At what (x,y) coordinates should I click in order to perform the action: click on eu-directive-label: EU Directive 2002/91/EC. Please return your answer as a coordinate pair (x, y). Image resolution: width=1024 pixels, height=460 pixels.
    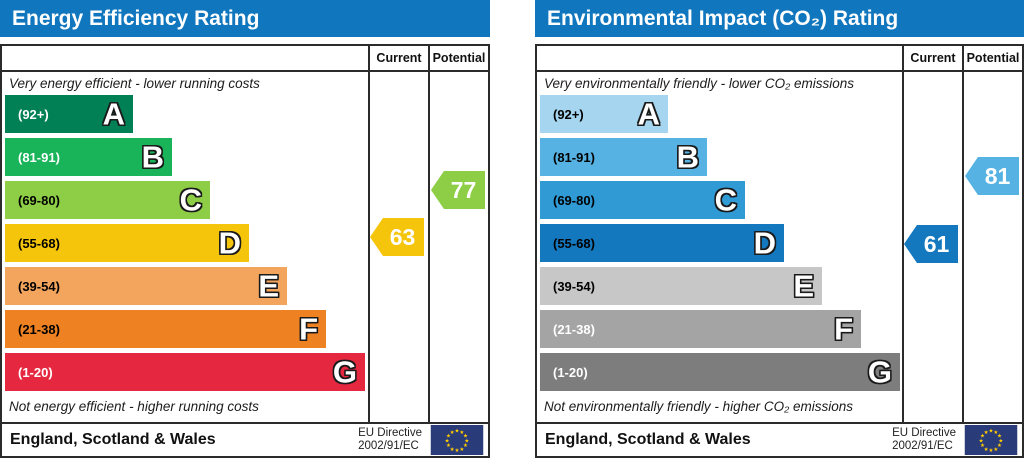
    Looking at the image, I should click on (390, 440).